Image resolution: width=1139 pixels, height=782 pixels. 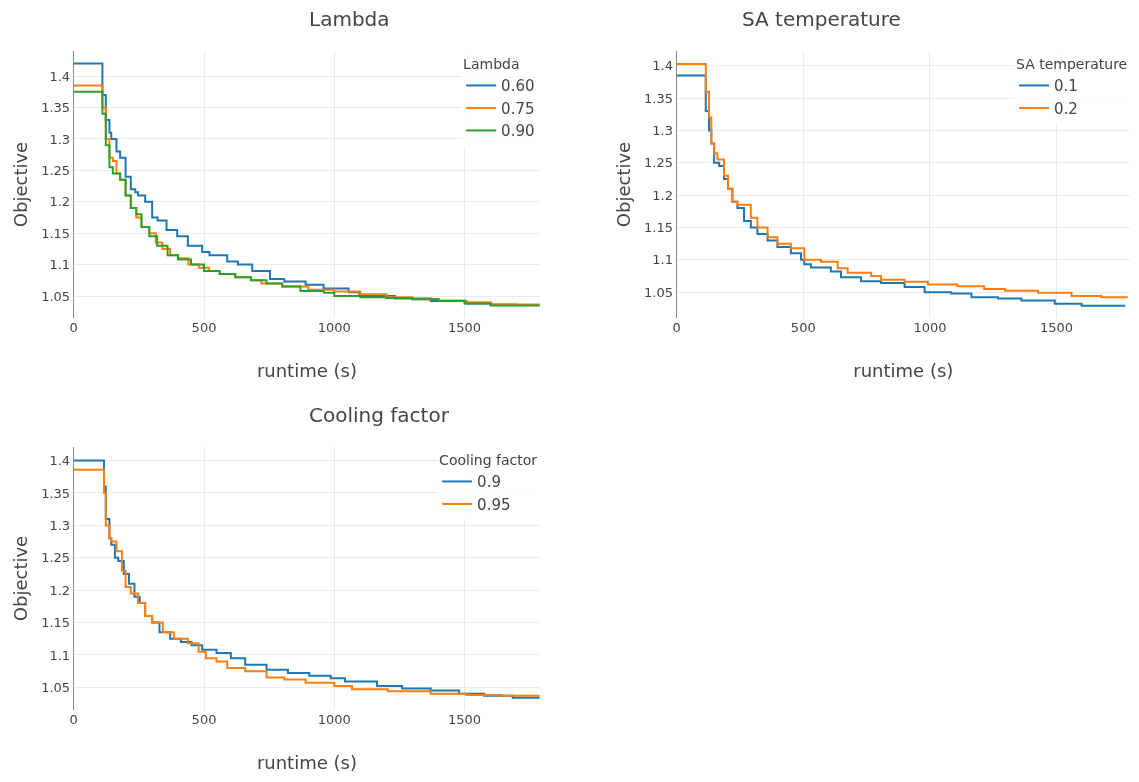 I want to click on legend-label: 0.2, so click(x=1066, y=108).